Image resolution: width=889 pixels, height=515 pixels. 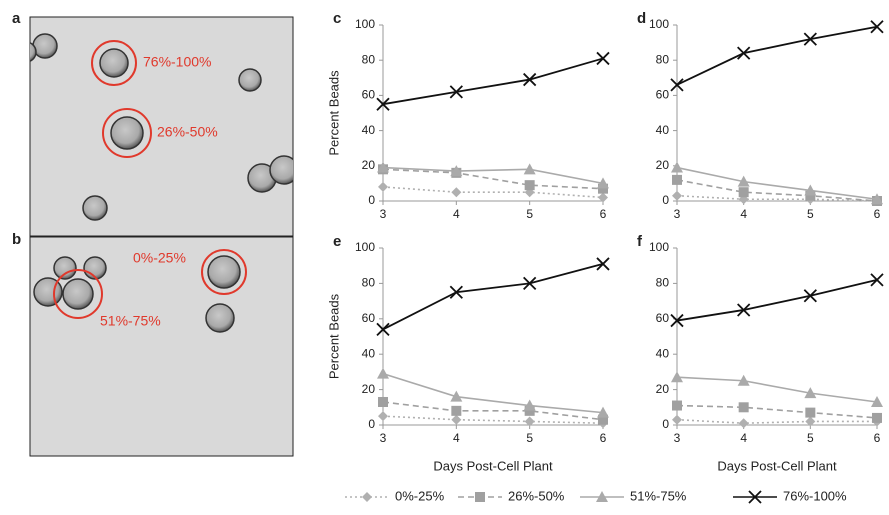 What do you see at coordinates (177, 62) in the screenshot?
I see `bead-label: 76%-100%` at bounding box center [177, 62].